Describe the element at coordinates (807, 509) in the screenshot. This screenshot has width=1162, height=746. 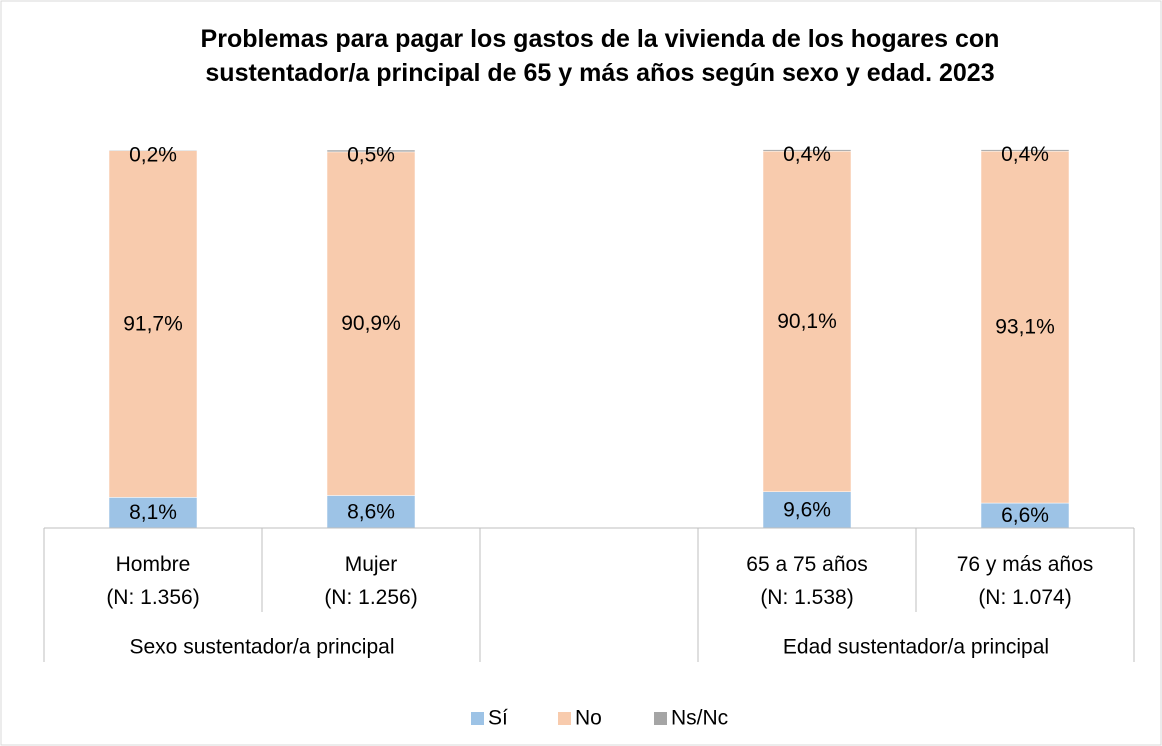
I see `data-label: 9,6%` at that location.